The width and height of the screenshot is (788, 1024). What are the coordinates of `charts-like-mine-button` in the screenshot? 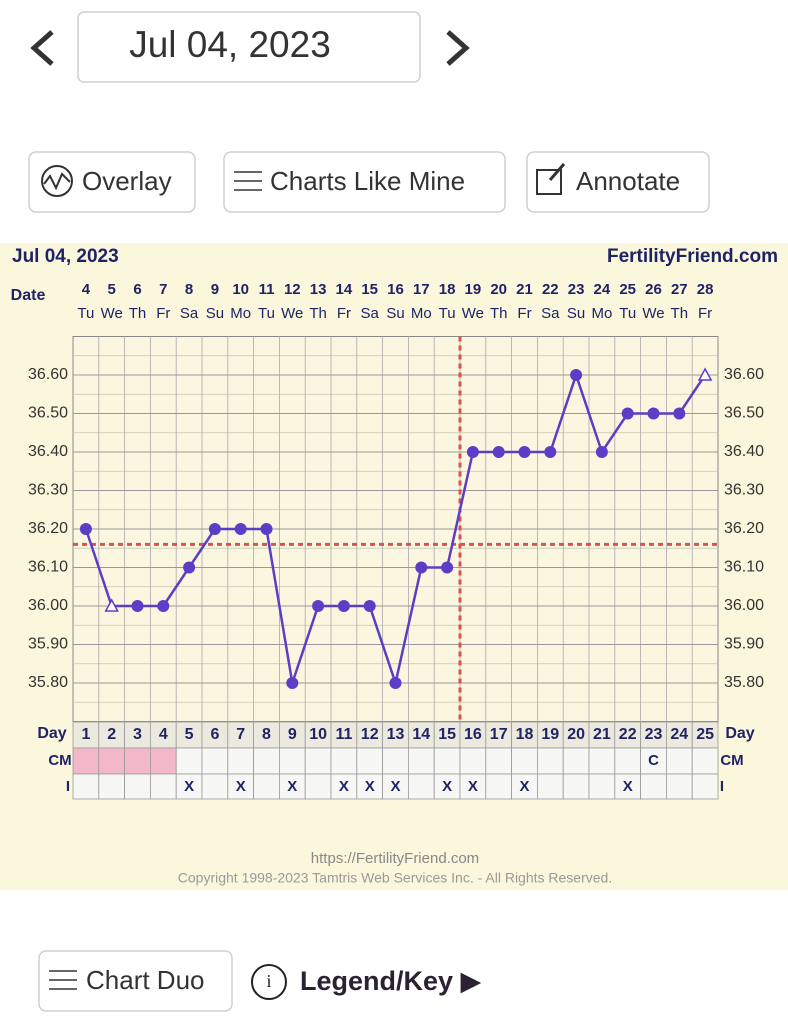 It's located at (364, 182).